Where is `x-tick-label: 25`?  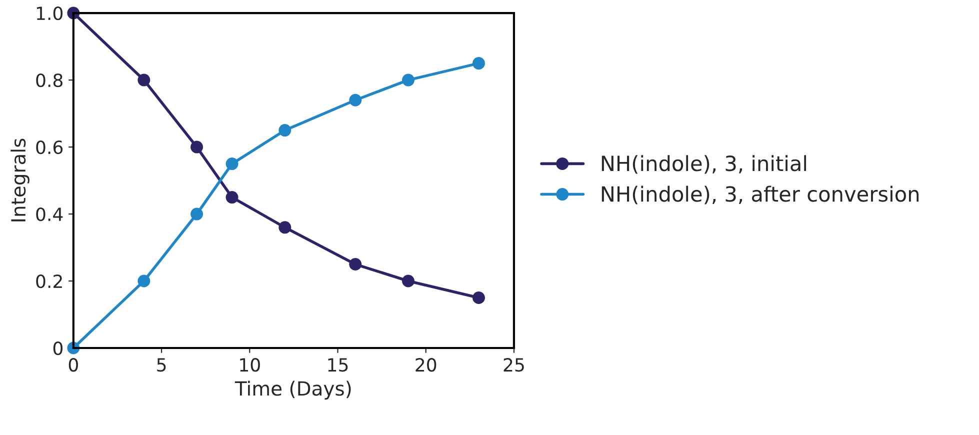
x-tick-label: 25 is located at coordinates (514, 365).